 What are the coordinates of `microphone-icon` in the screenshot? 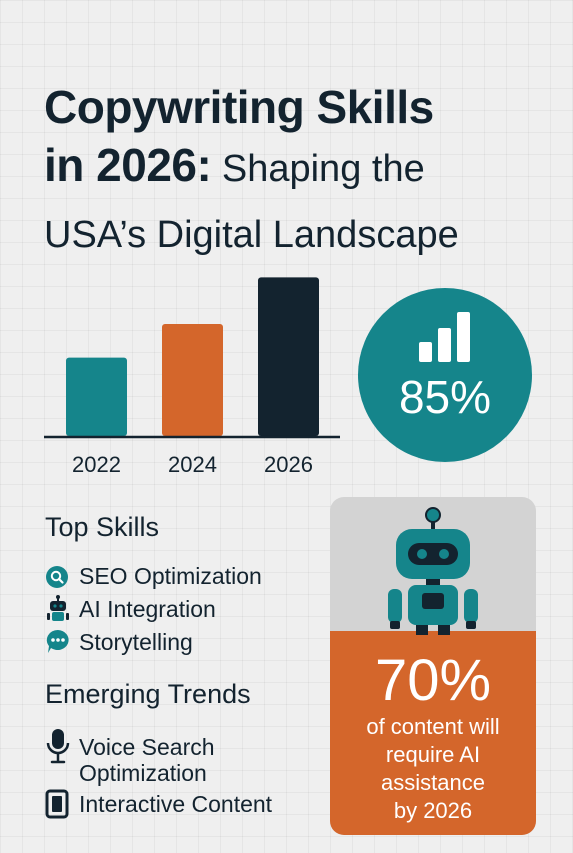 It's located at (62, 747).